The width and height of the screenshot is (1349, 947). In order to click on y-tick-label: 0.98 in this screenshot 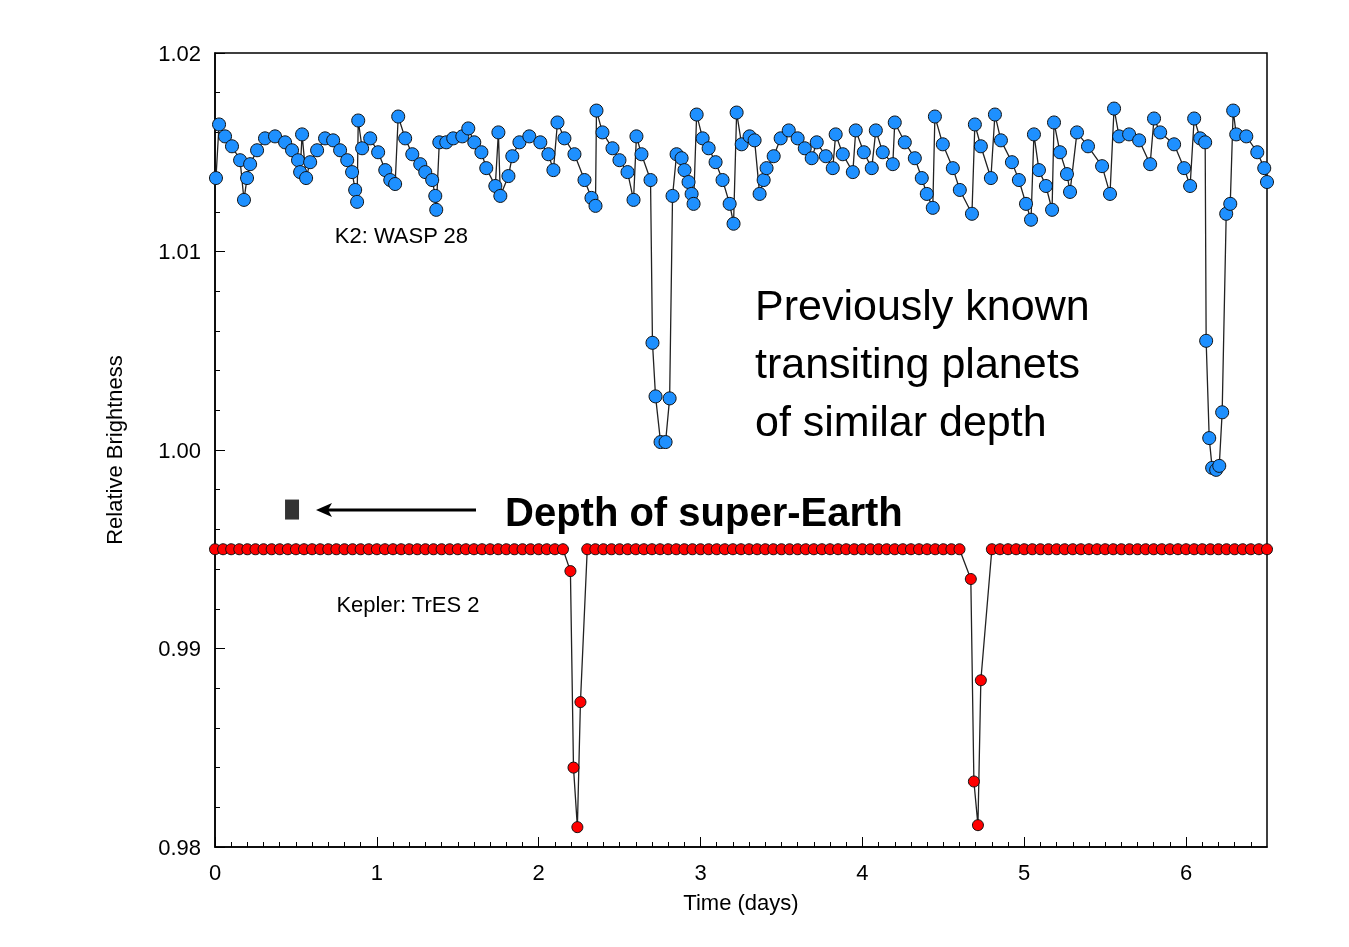, I will do `click(179, 847)`.